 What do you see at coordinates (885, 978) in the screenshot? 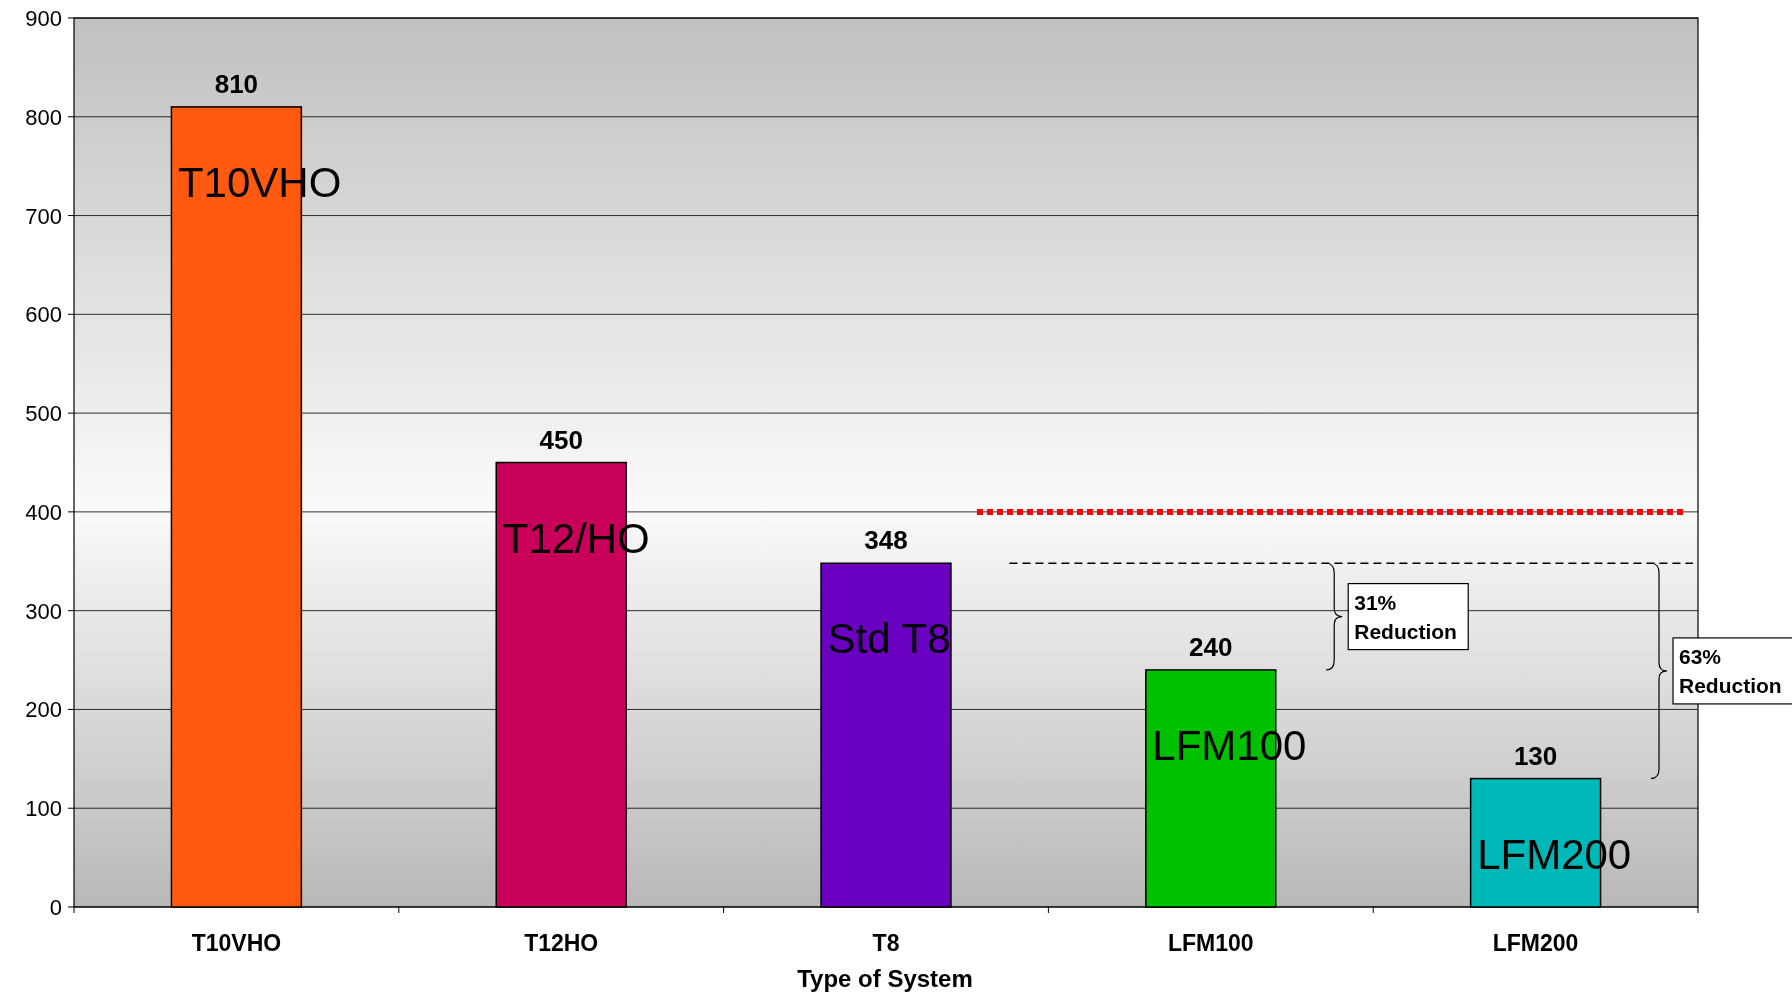
I see `x-axis-title: Type of System` at bounding box center [885, 978].